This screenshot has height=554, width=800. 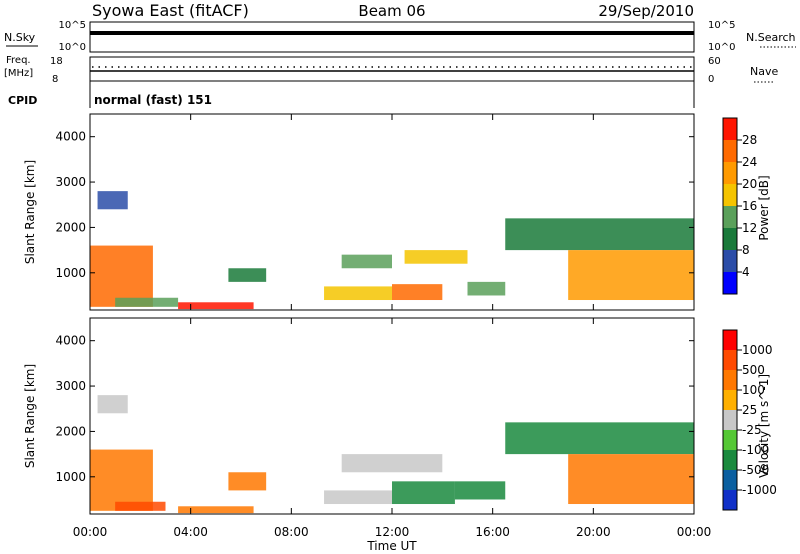 I want to click on freq-label-line2: [MHz], so click(x=18, y=73).